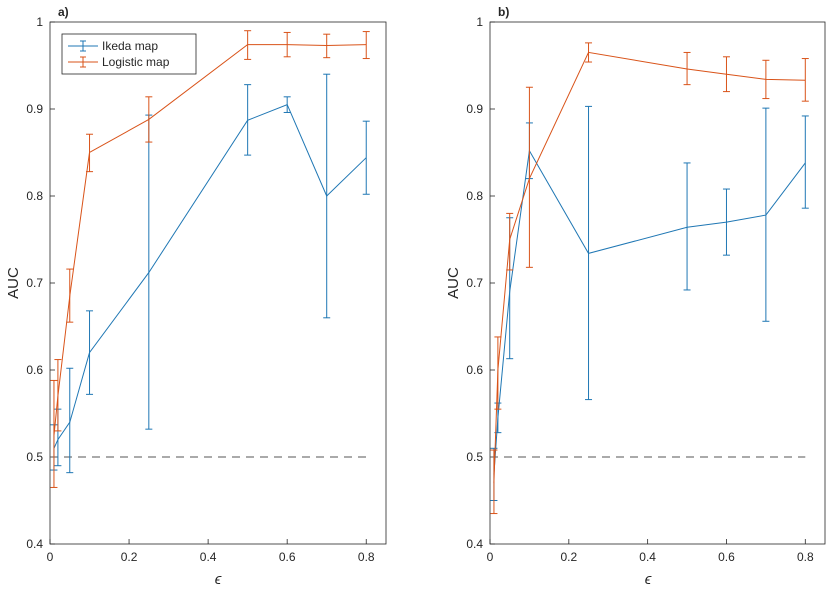  Describe the element at coordinates (453, 283) in the screenshot. I see `y-axis-title-b: AUC` at that location.